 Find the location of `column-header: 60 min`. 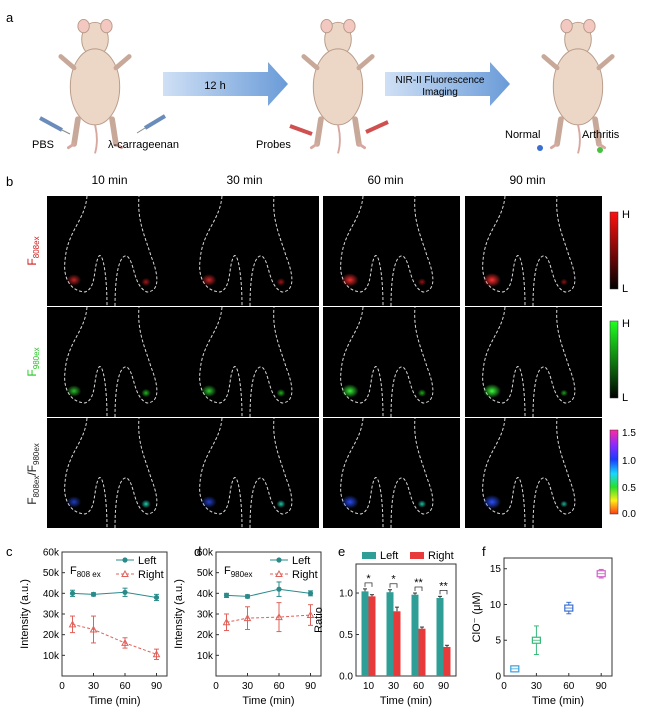

column-header: 60 min is located at coordinates (385, 180).